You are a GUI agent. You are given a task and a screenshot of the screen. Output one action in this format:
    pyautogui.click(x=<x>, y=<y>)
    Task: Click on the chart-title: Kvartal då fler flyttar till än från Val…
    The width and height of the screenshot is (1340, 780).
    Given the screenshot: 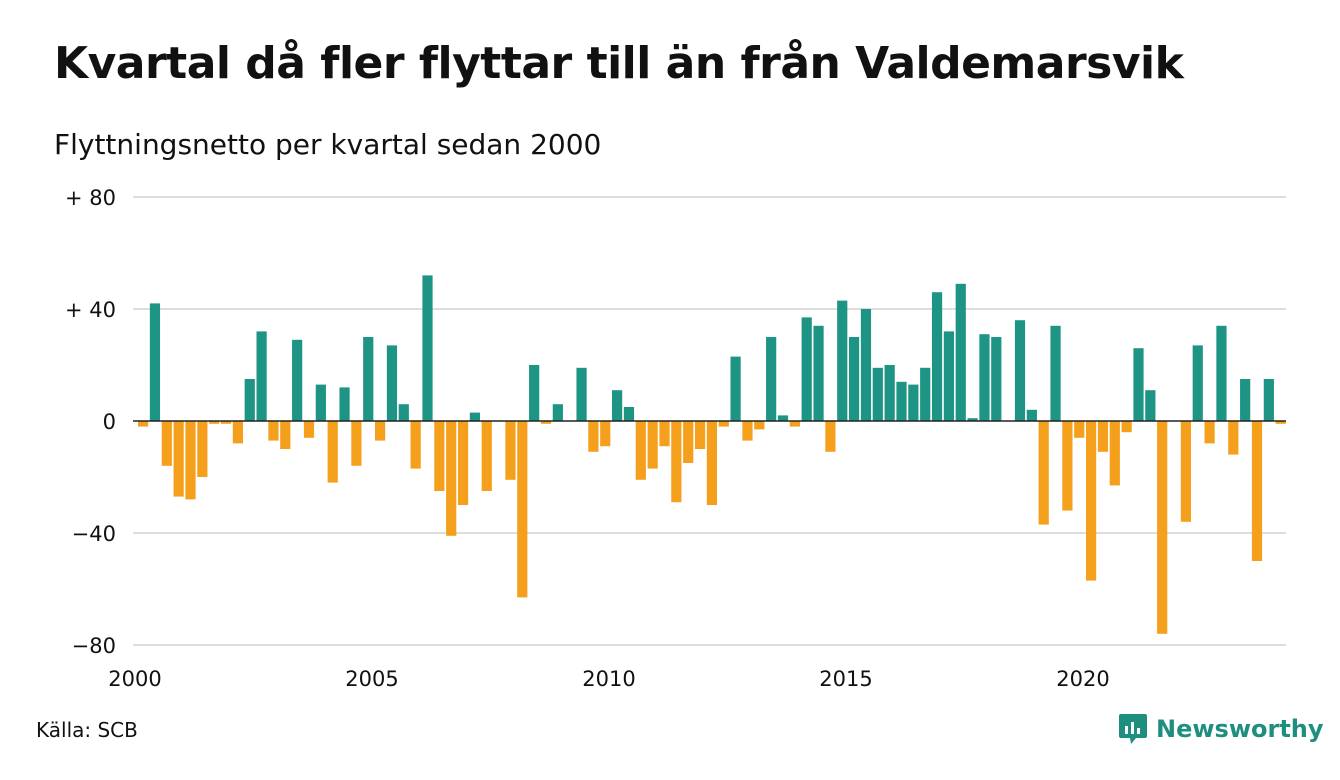 What is the action you would take?
    pyautogui.click(x=619, y=63)
    